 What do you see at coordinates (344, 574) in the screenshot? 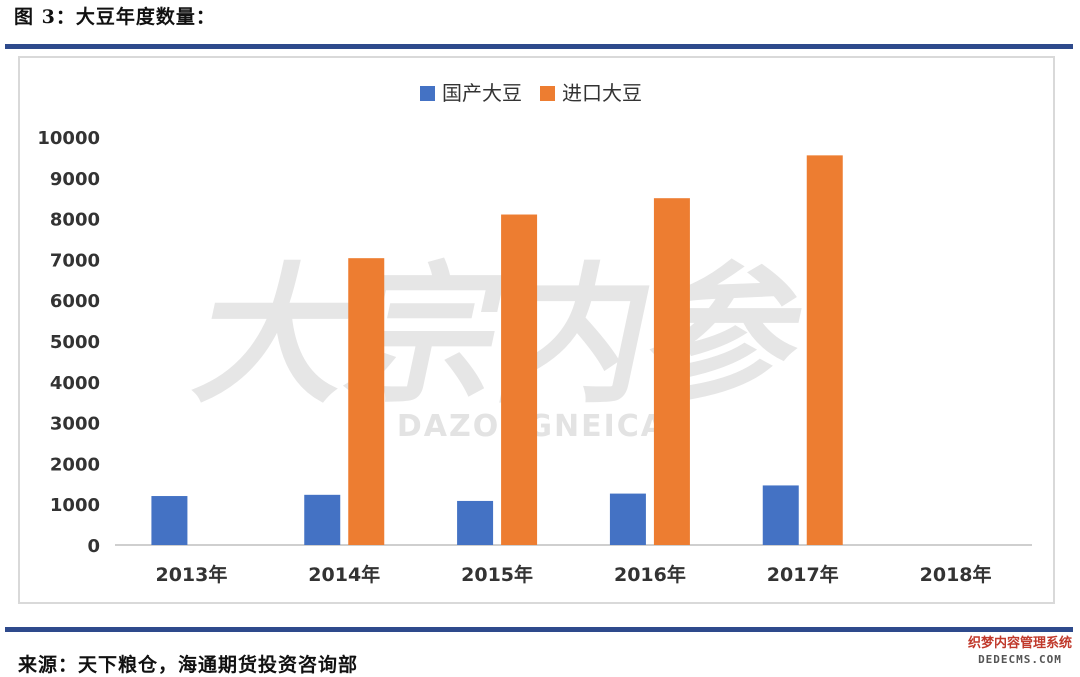
I see `x-tick-label: 2014年` at bounding box center [344, 574].